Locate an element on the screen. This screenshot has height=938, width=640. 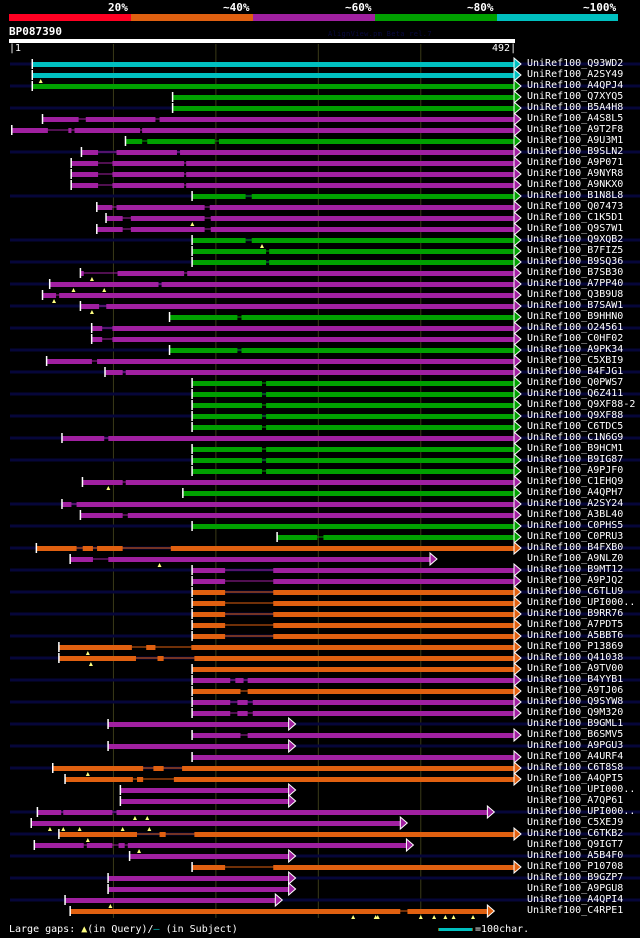
hit-label: UniRef100_Q9S7W1 is located at coordinates (575, 228).